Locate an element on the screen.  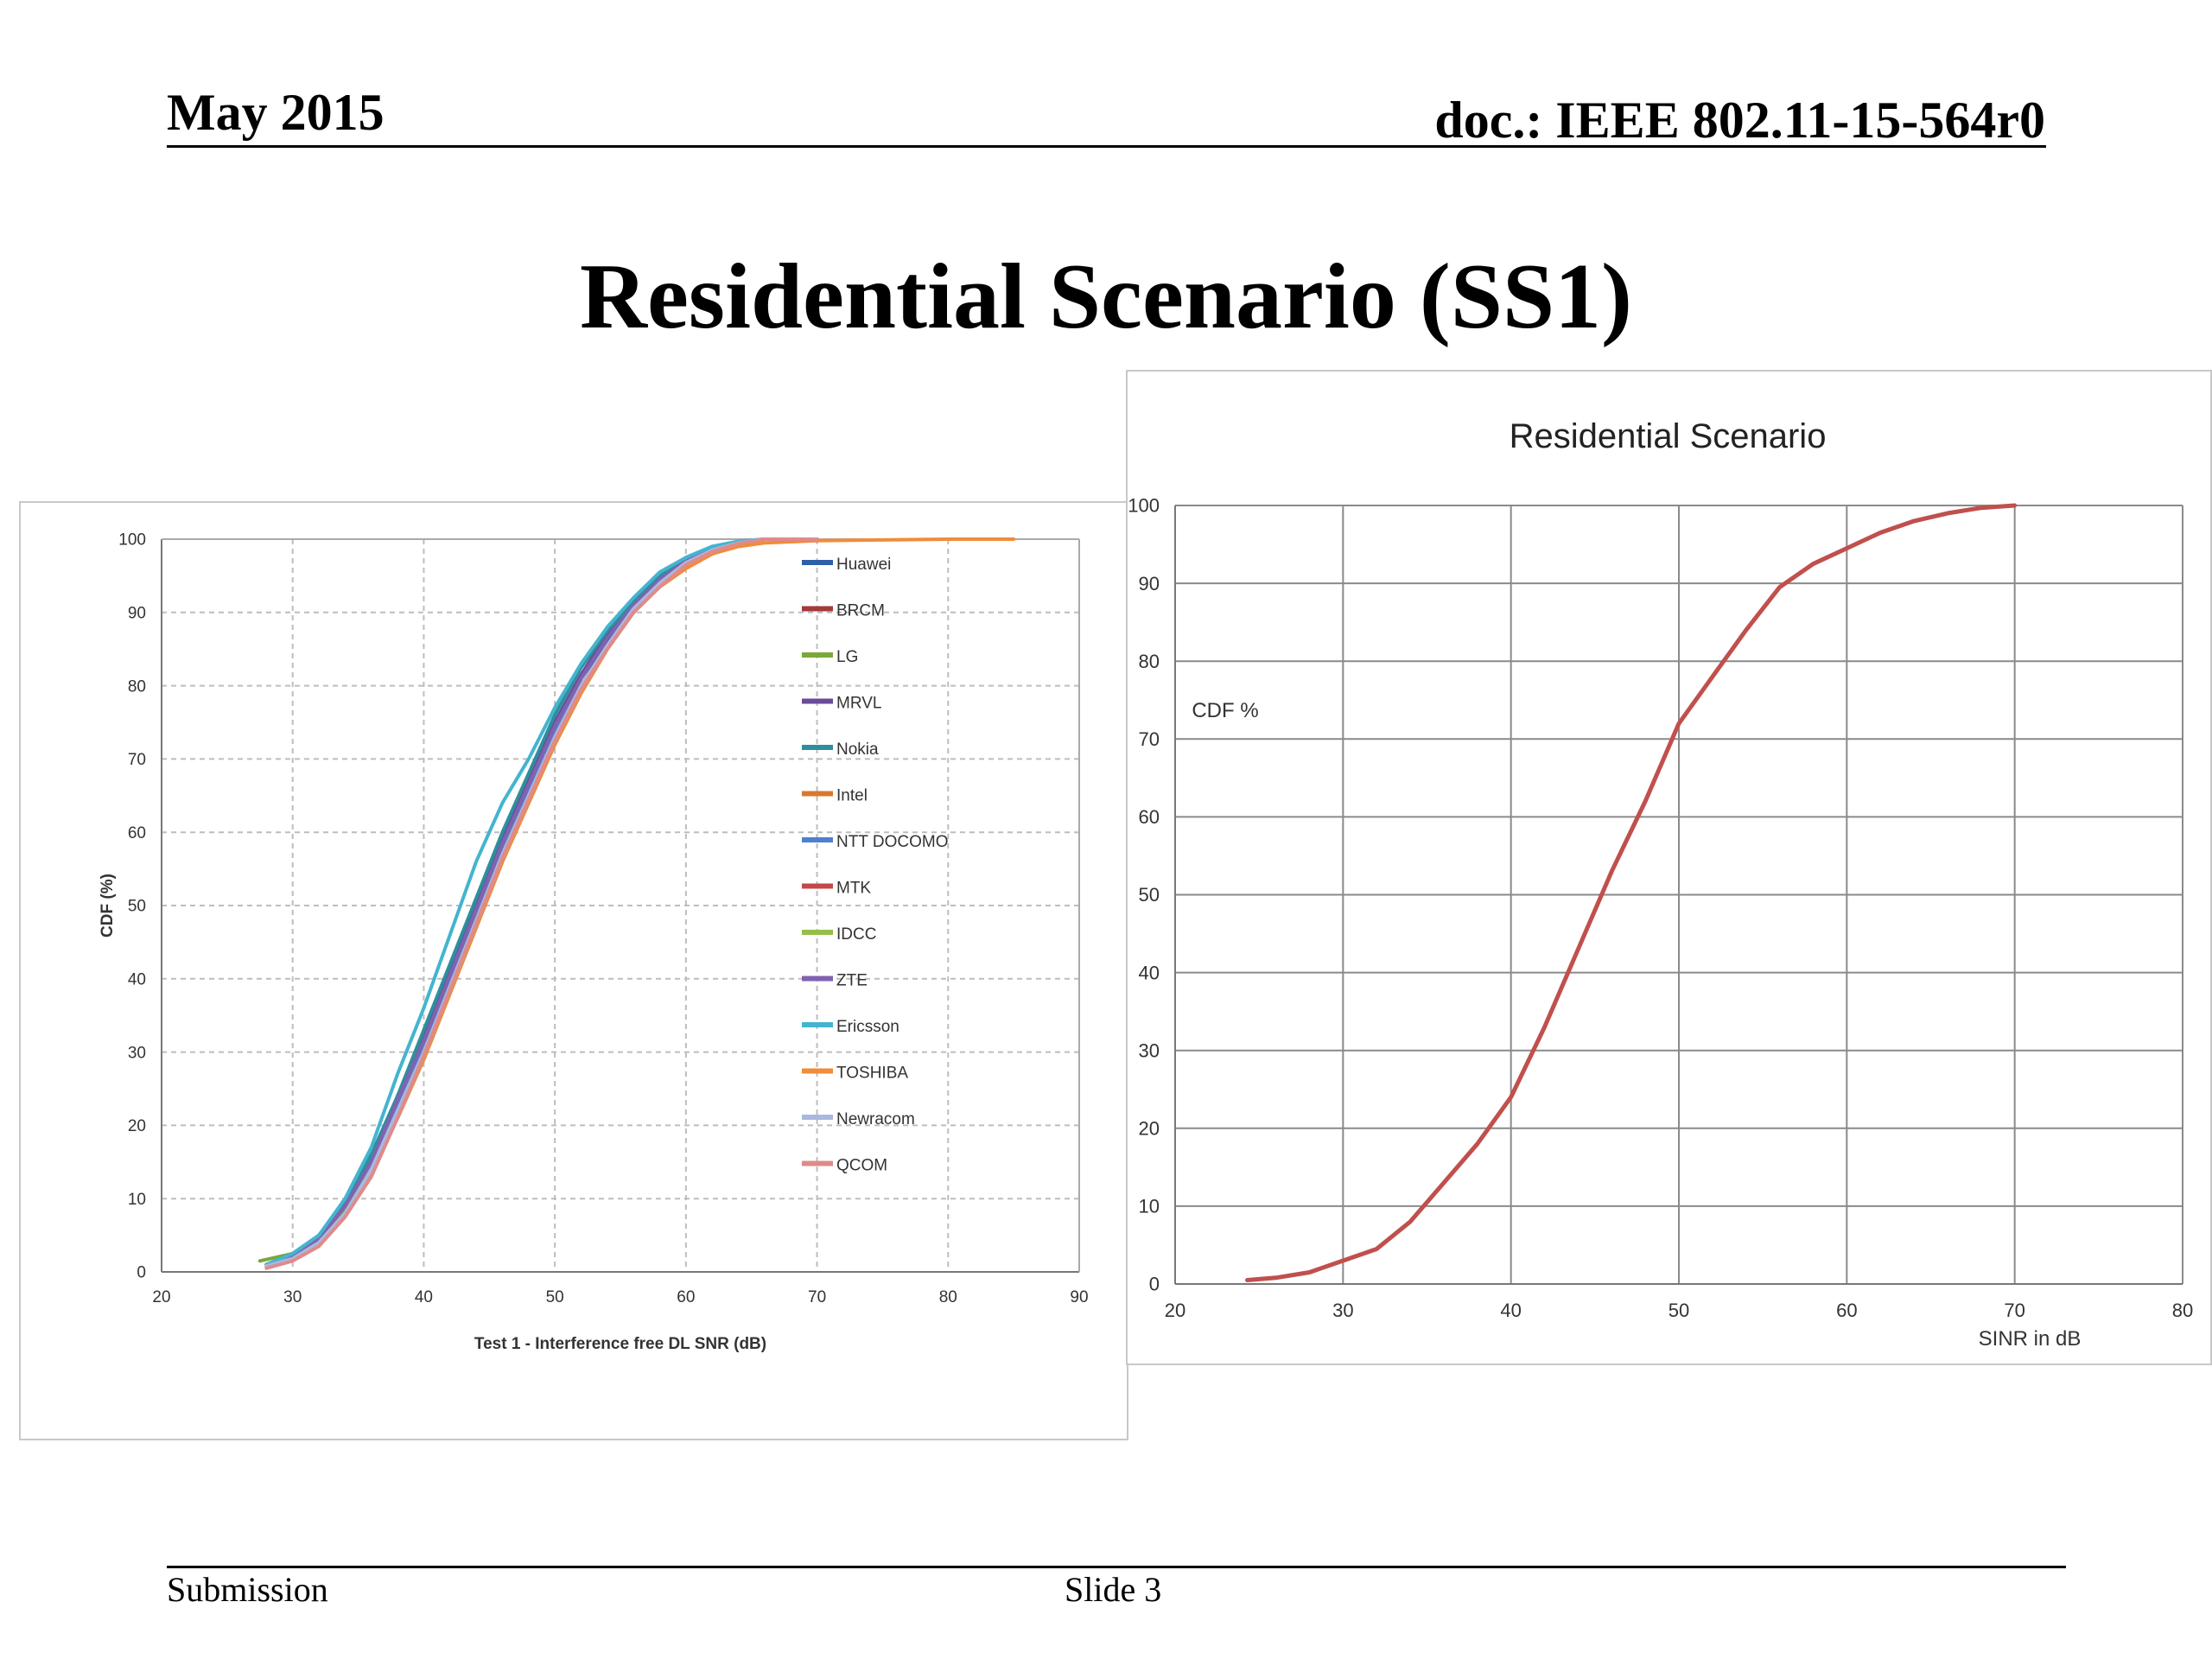
header-doc-id: doc.: IEEE 802.11-15-564r0 is located at coordinates (1739, 120).